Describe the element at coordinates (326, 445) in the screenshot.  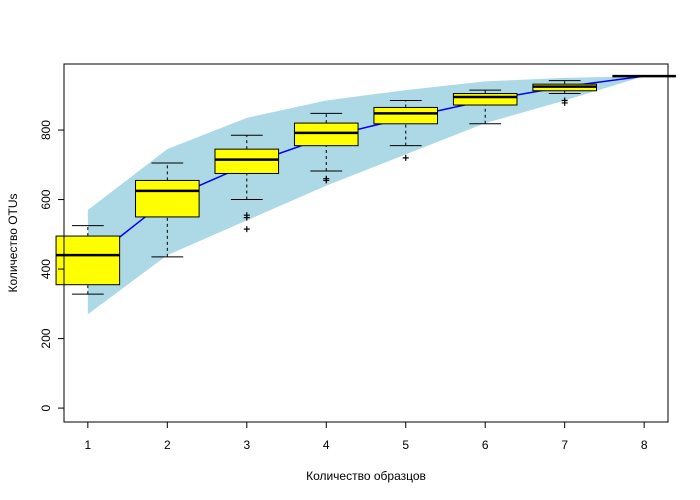
I see `x-tick-label: 4` at that location.